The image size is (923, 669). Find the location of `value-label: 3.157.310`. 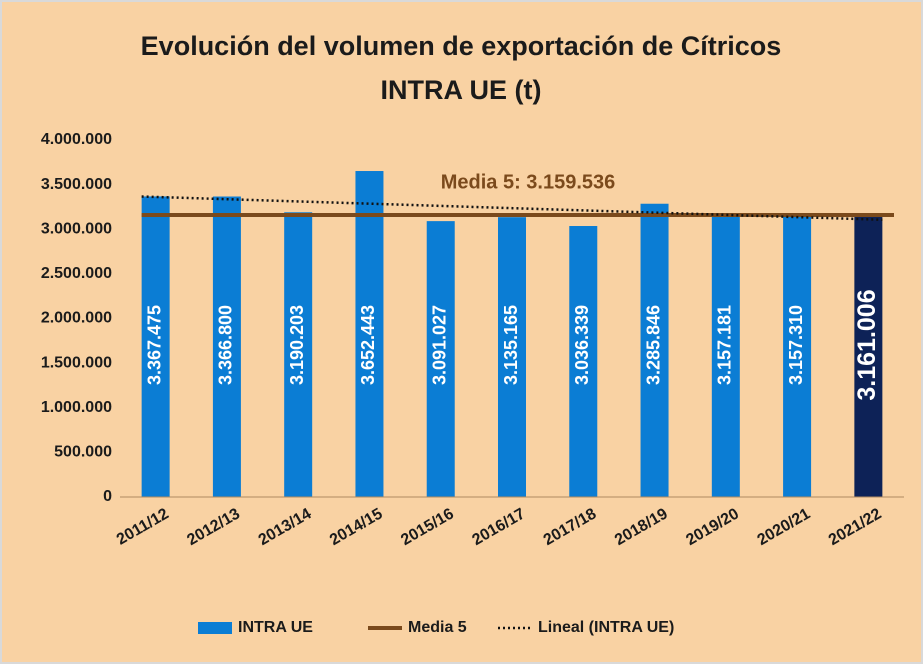

value-label: 3.157.310 is located at coordinates (796, 345).